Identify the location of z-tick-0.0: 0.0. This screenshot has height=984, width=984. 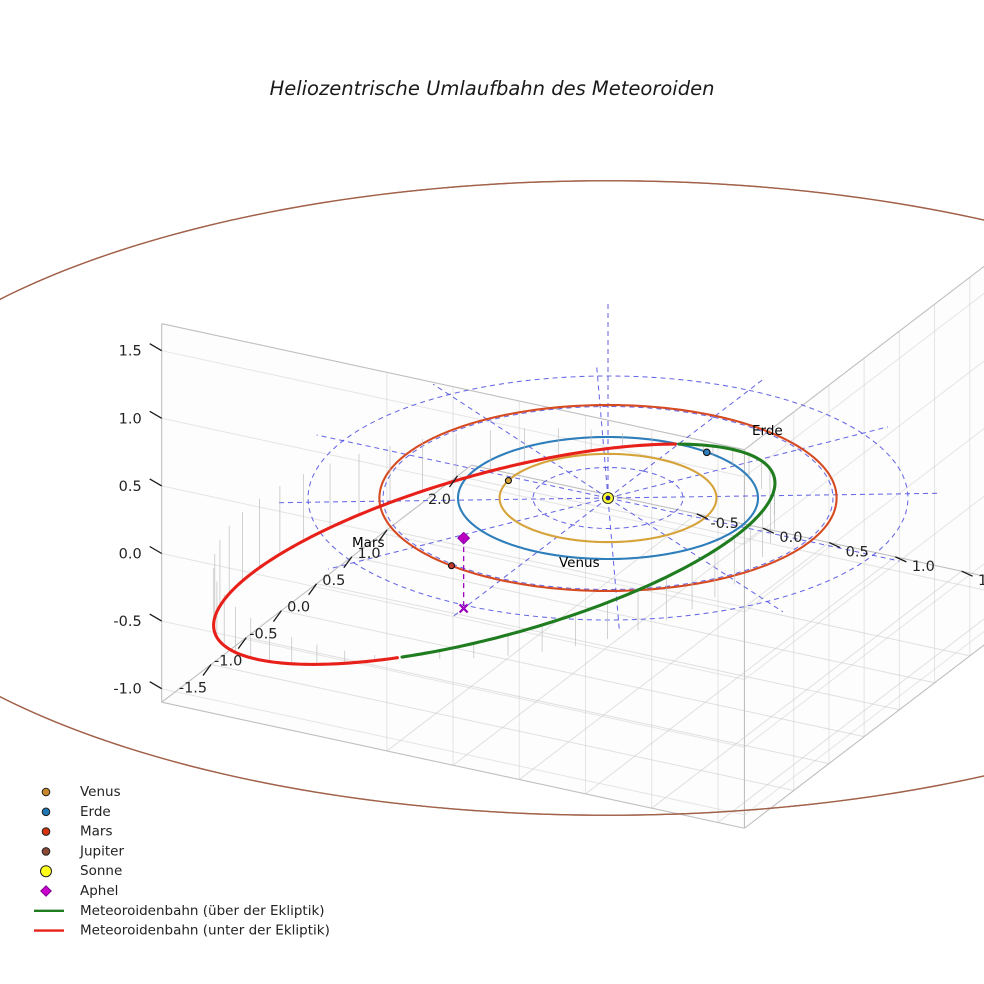
(130, 554).